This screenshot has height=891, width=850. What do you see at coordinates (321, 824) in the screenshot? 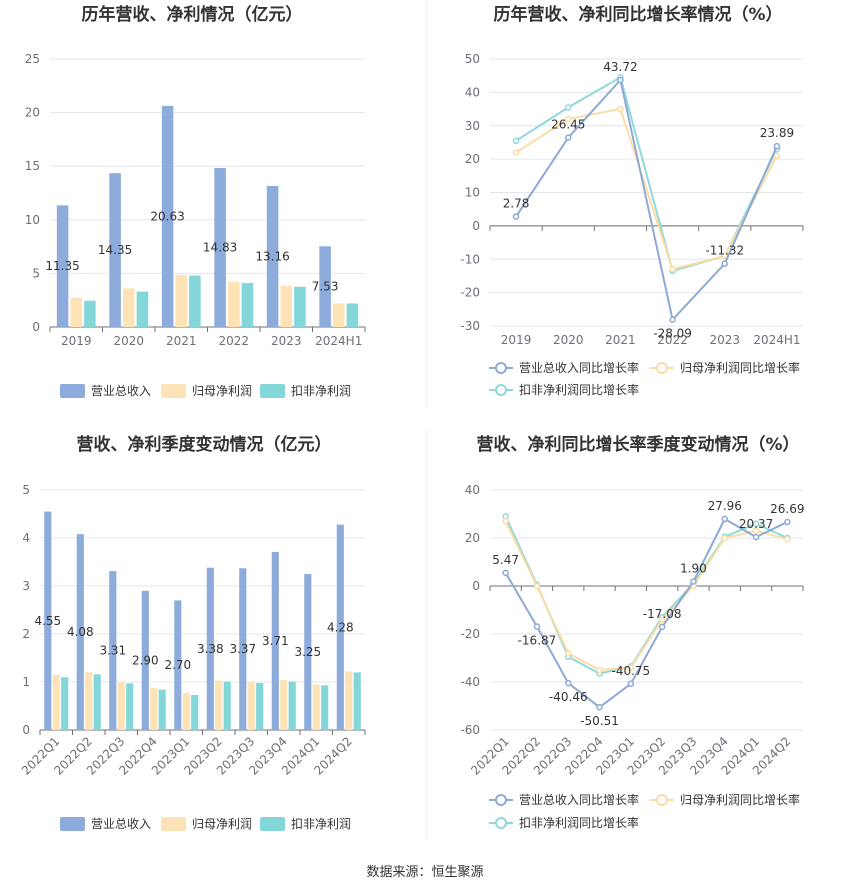
I see `legend-label-deducted-profit: 扣非净利润` at bounding box center [321, 824].